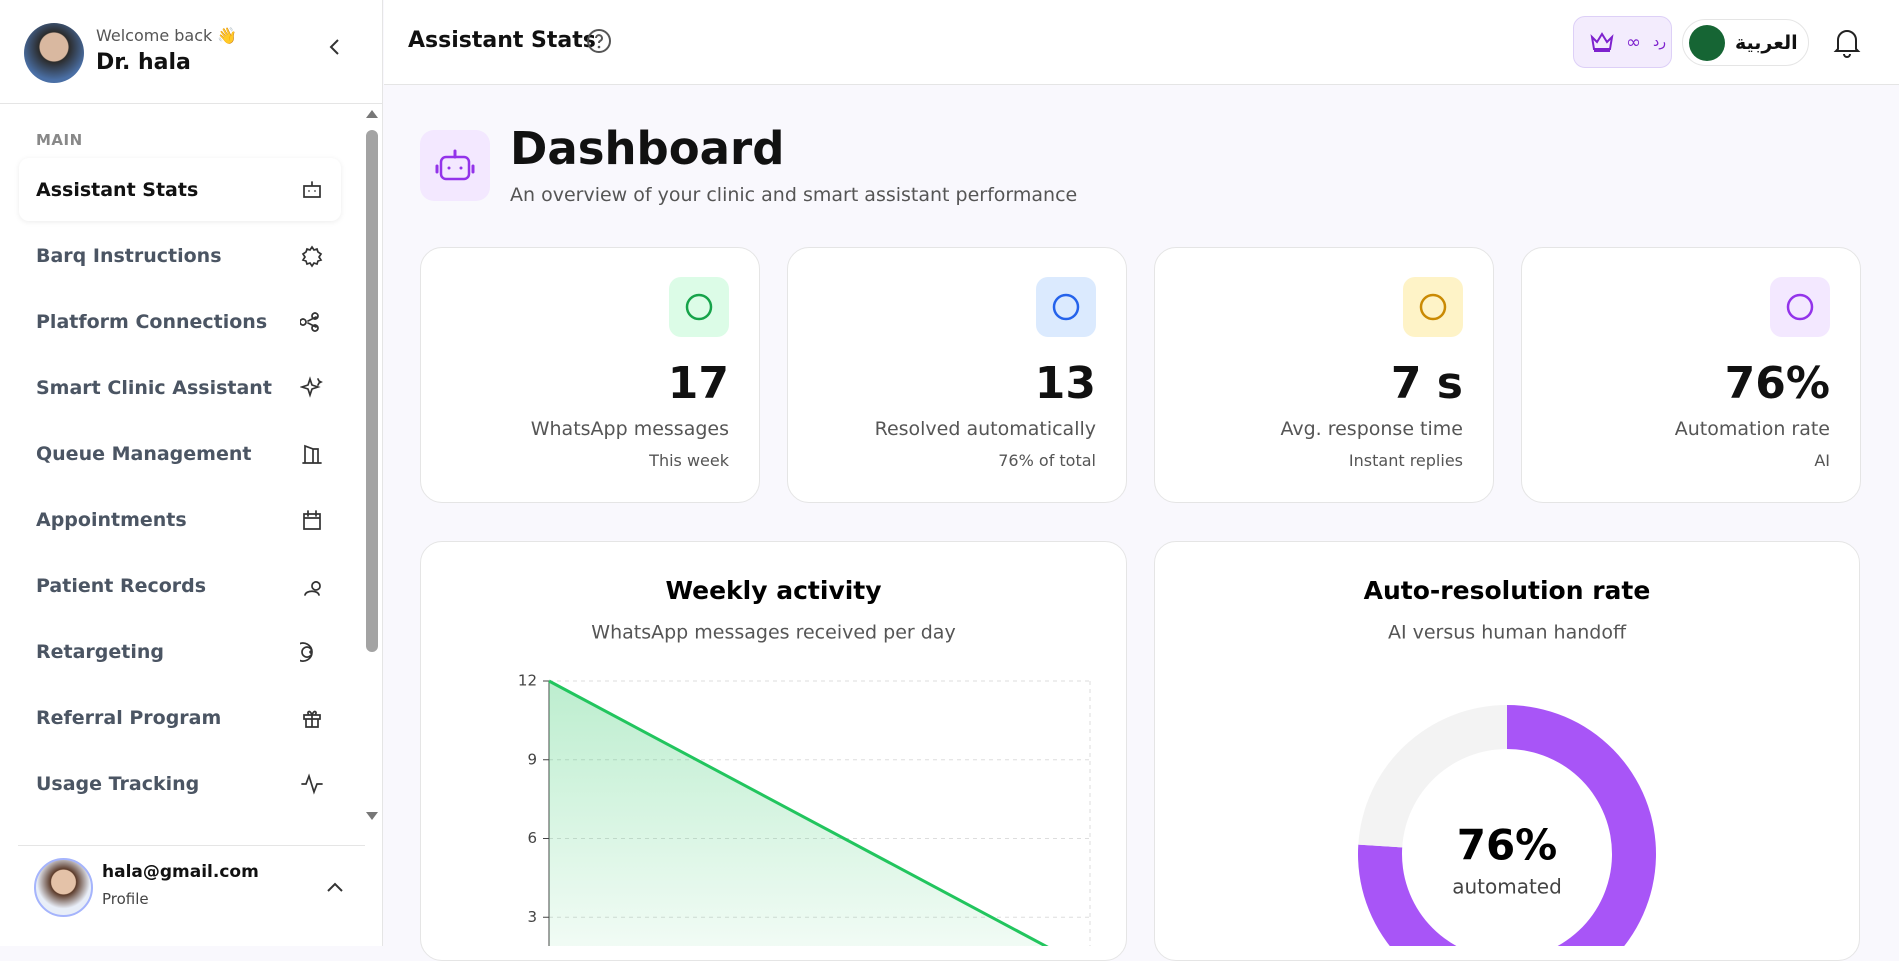 The image size is (1899, 961). What do you see at coordinates (773, 633) in the screenshot?
I see `chart-subtitle: WhatsApp messages received per day` at bounding box center [773, 633].